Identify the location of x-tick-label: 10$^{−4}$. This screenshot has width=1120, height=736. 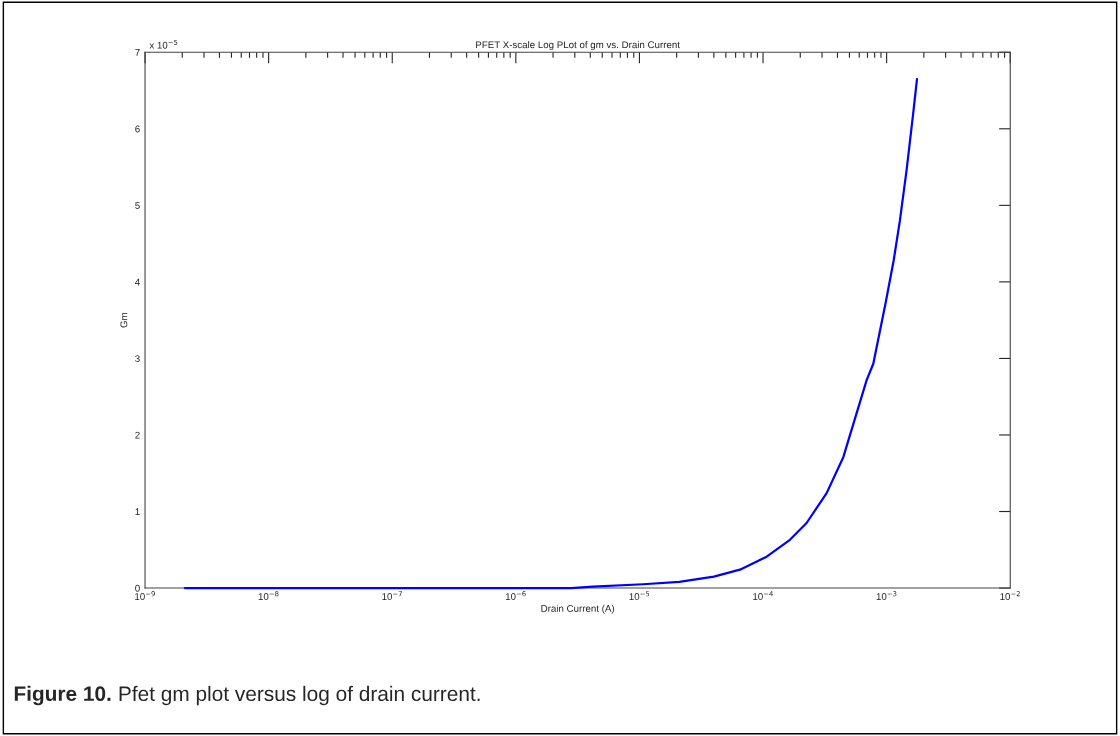
(763, 595).